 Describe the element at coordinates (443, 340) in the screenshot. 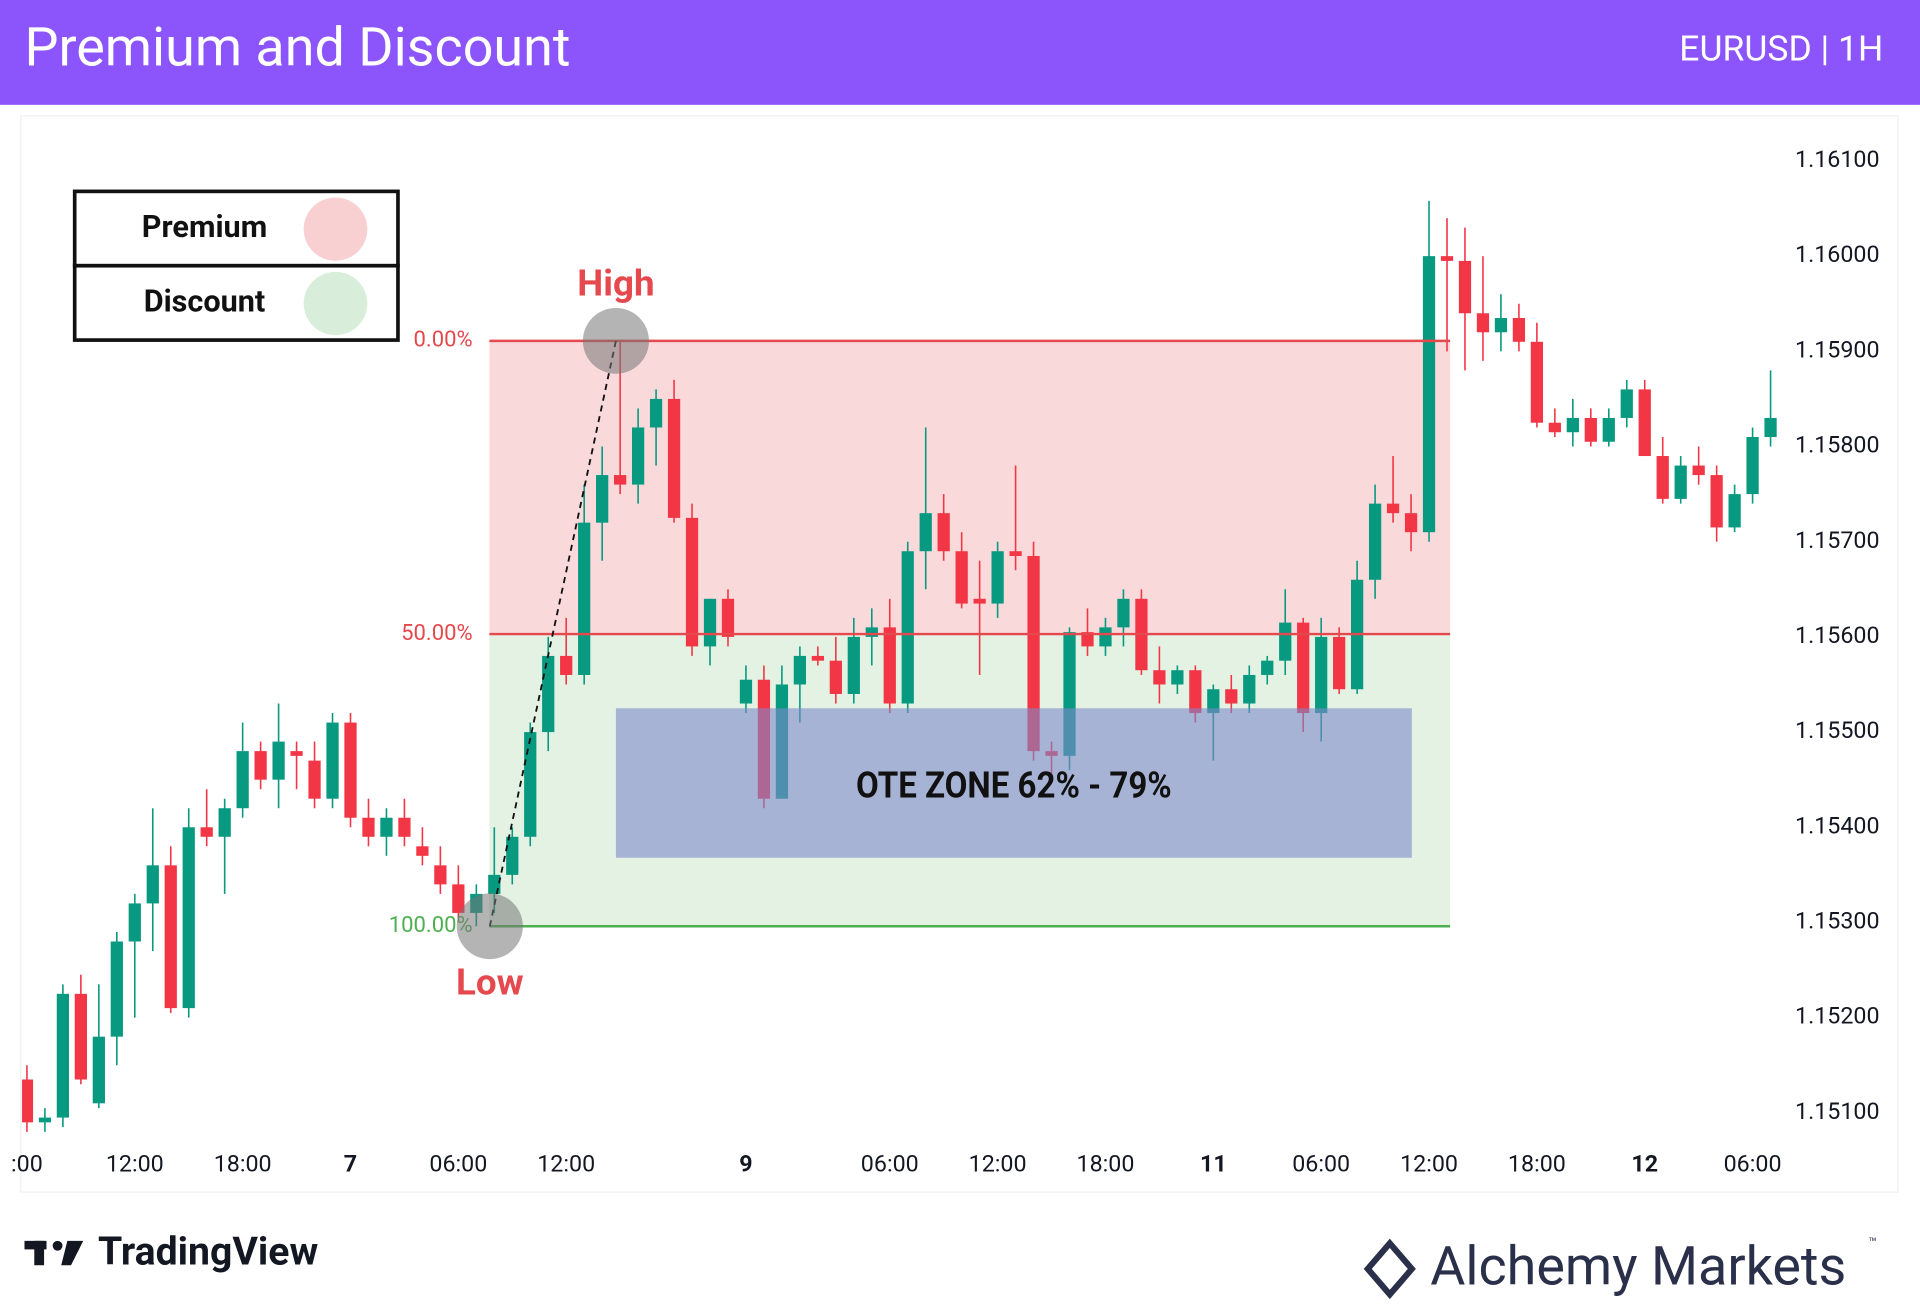

I see `fib-level-label: 0.00%` at that location.